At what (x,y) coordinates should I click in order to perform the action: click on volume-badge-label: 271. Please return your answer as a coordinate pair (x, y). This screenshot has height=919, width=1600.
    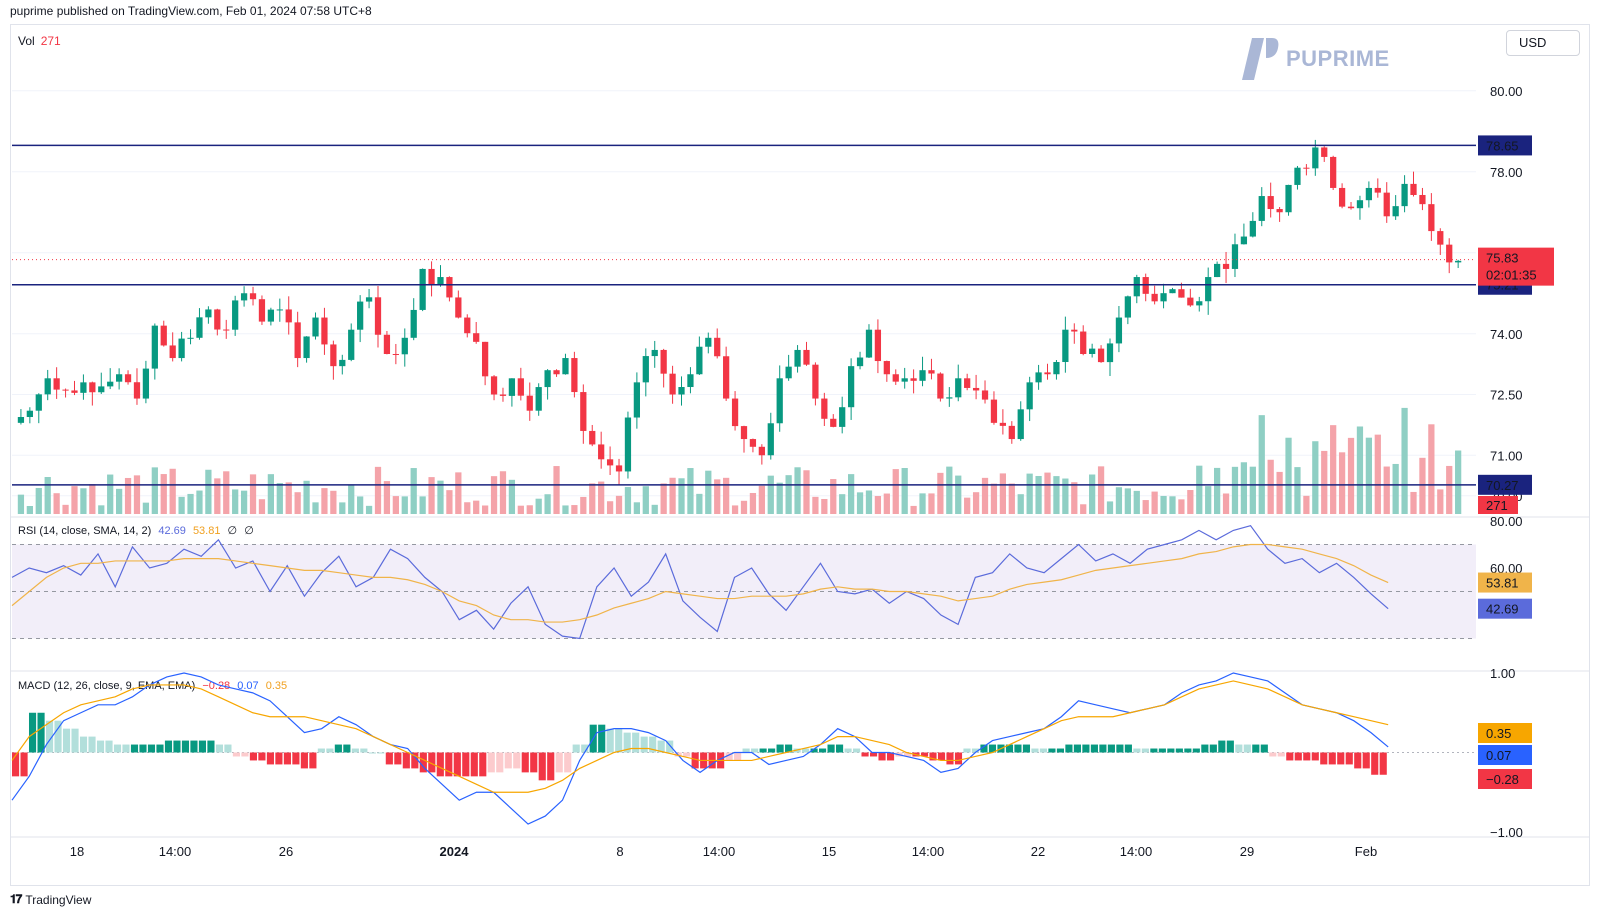
    Looking at the image, I should click on (1497, 505).